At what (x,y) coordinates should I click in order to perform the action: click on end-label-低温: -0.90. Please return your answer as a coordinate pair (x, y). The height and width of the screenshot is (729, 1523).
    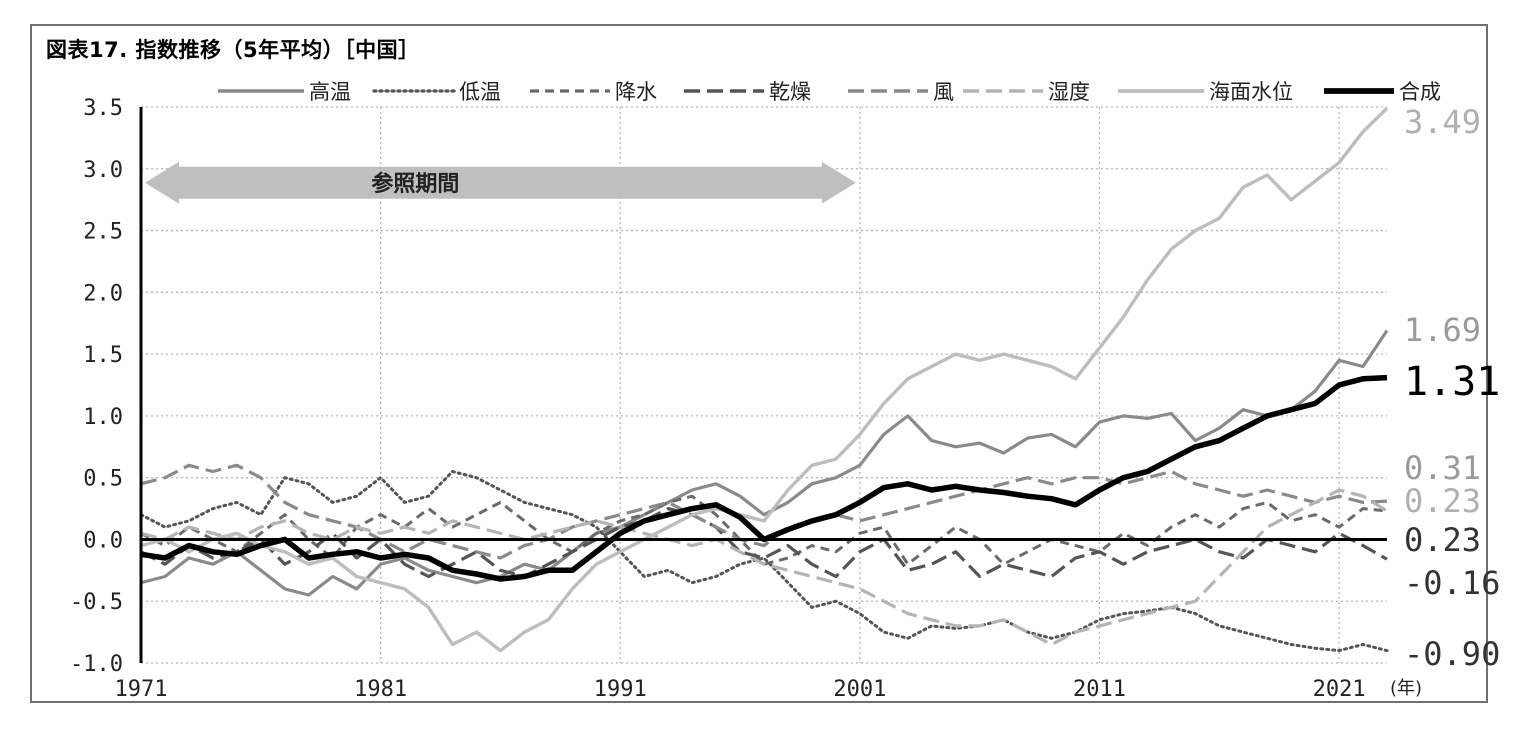
    Looking at the image, I should click on (1452, 654).